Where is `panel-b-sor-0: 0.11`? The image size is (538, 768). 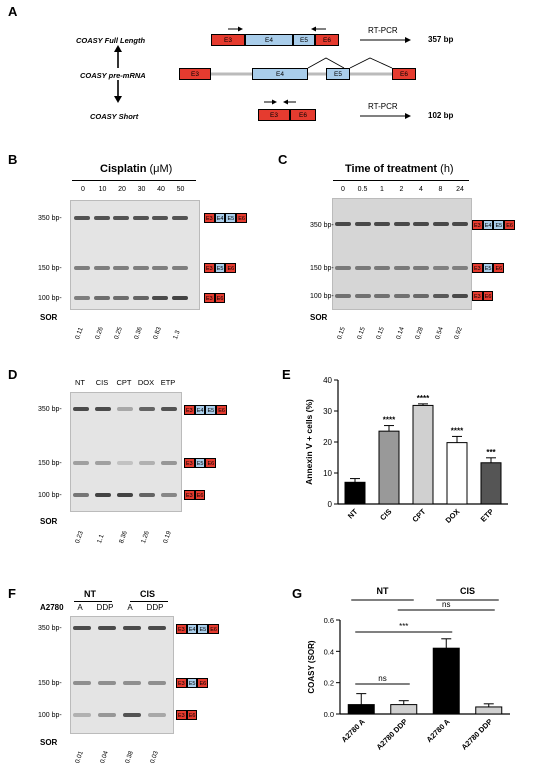 panel-b-sor-0: 0.11 is located at coordinates (79, 334).